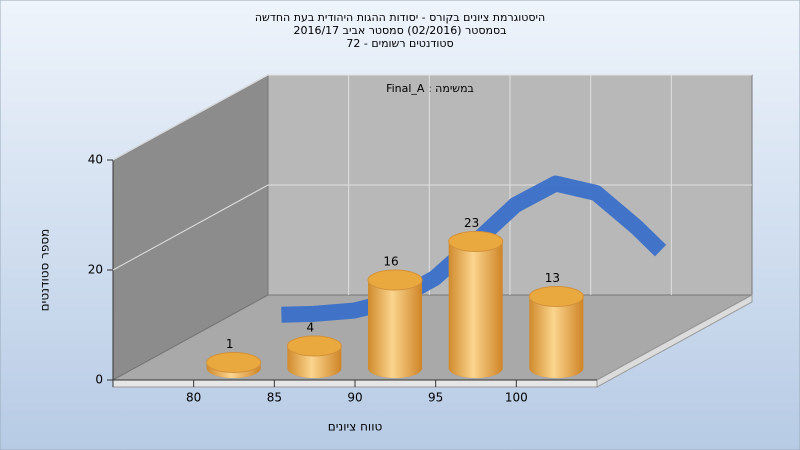 The width and height of the screenshot is (800, 450). What do you see at coordinates (193, 398) in the screenshot?
I see `x-tick-label: 80` at bounding box center [193, 398].